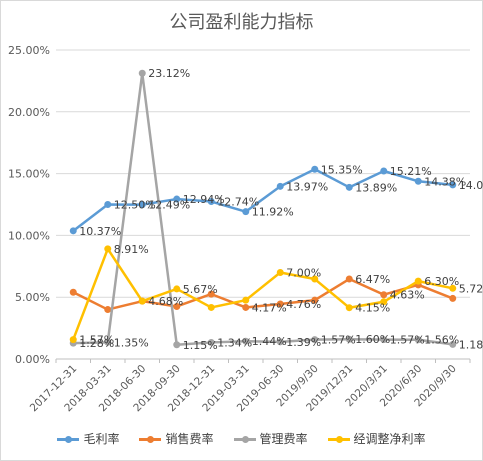  Describe the element at coordinates (131, 249) in the screenshot. I see `data-label: 8.91%` at that location.